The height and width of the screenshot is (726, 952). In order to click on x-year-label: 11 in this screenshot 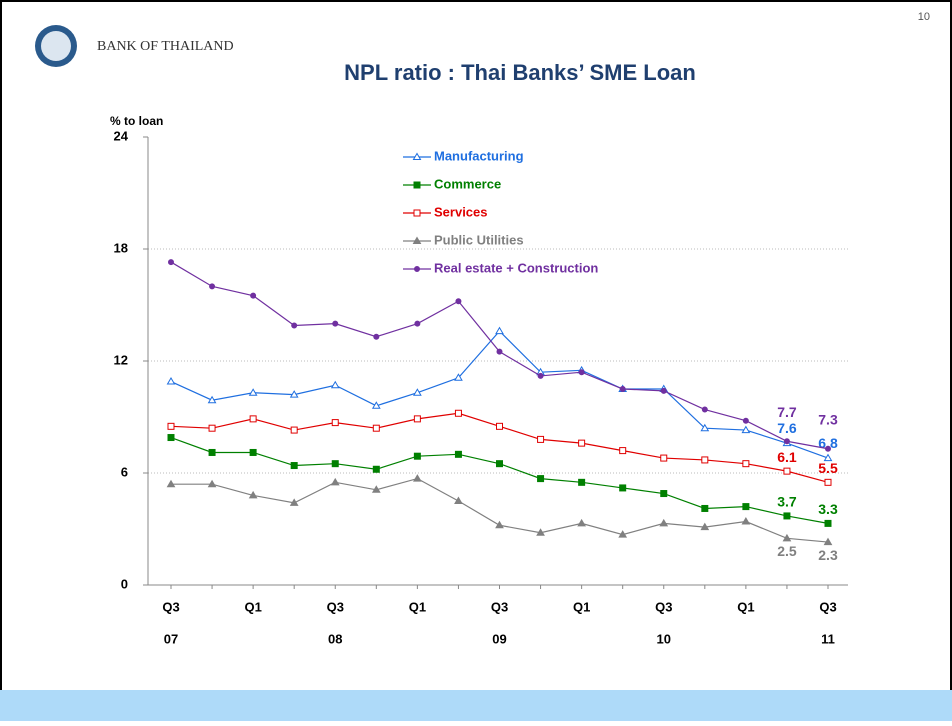, I will do `click(828, 638)`.